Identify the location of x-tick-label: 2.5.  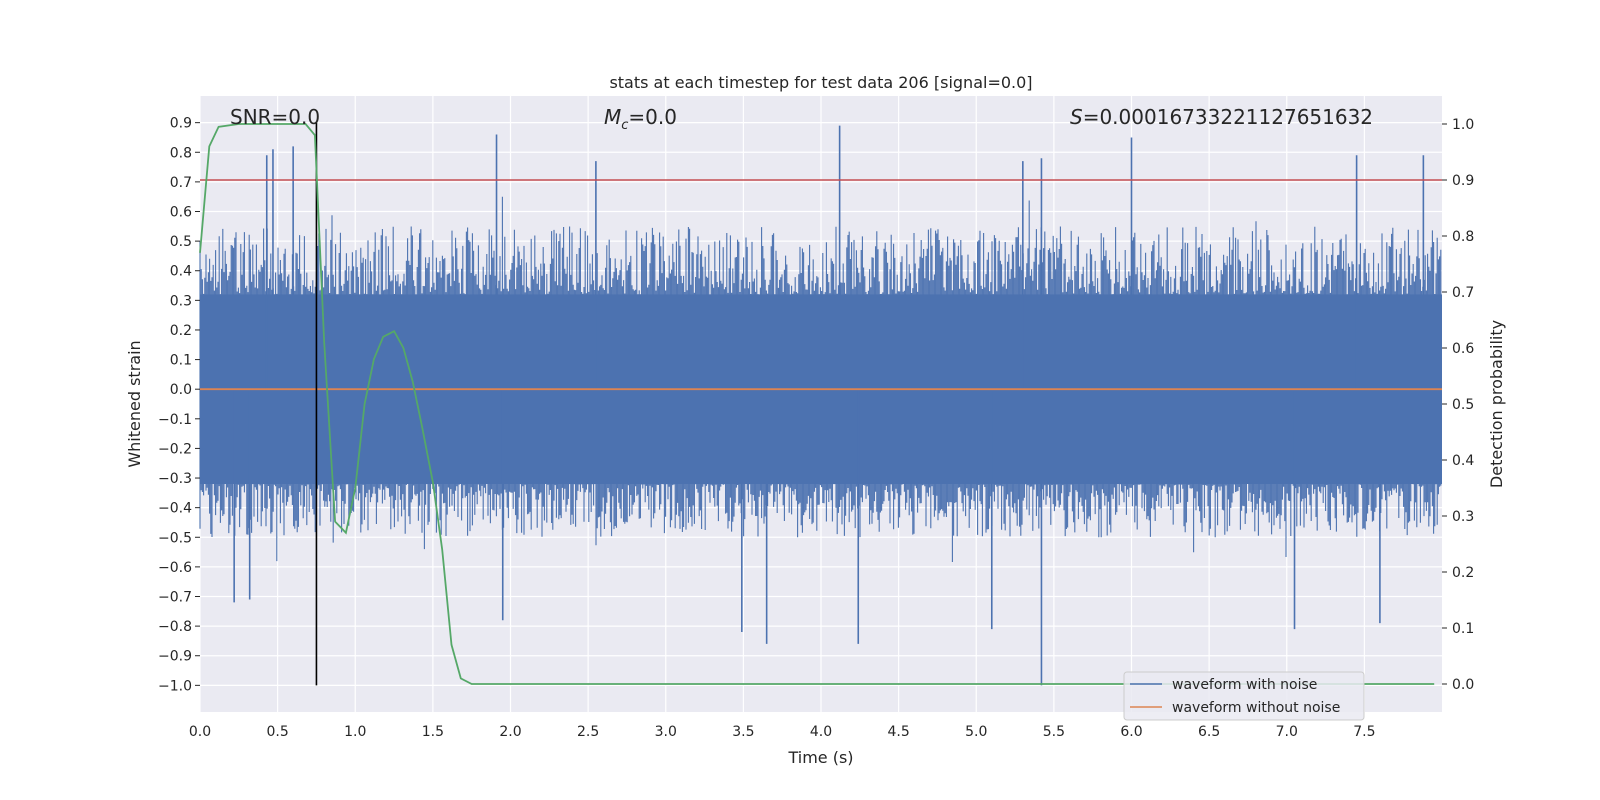
(588, 732).